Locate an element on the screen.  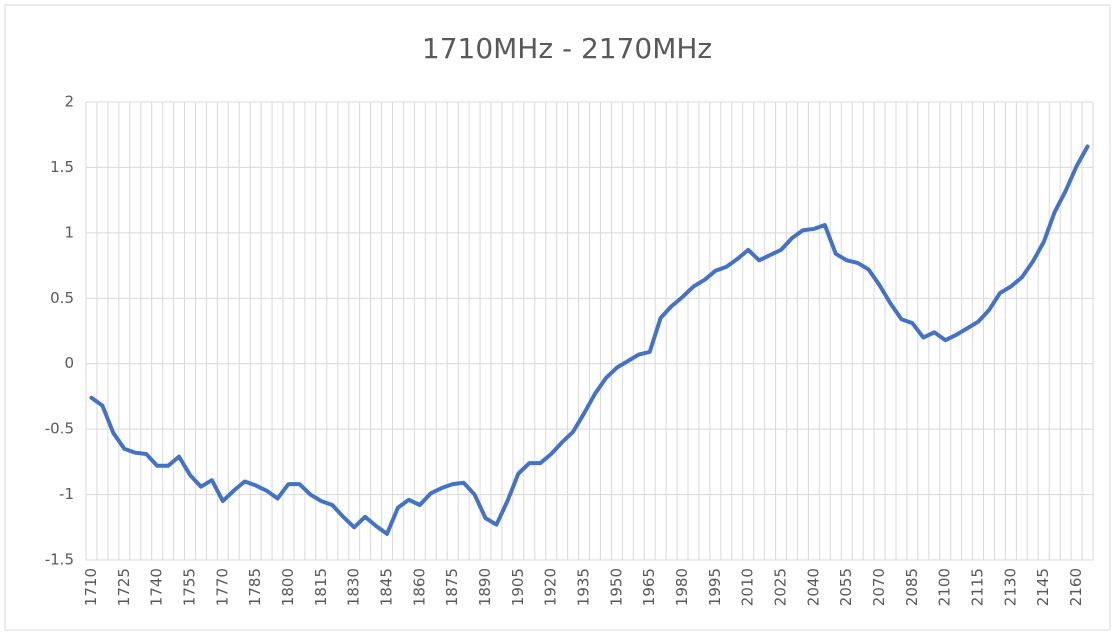
y-tick-label: 1.5 is located at coordinates (62, 167).